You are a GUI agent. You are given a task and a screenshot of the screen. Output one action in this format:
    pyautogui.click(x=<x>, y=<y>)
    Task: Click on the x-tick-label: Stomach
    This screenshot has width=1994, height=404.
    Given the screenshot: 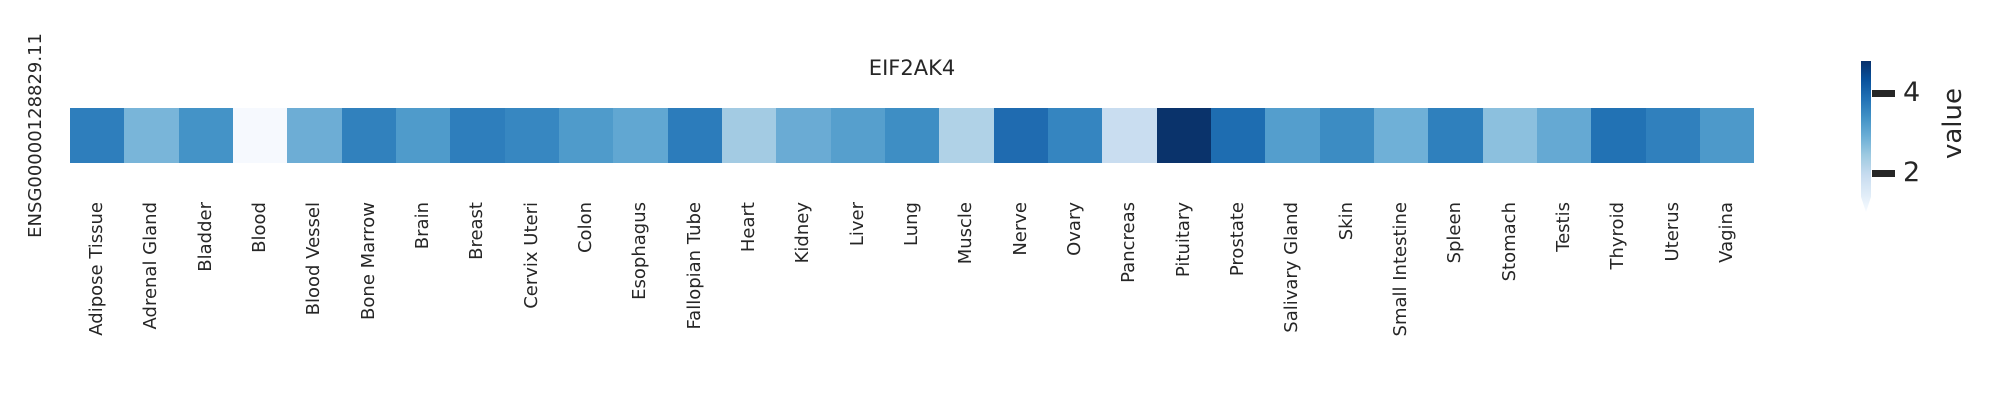 What is the action you would take?
    pyautogui.click(x=1509, y=242)
    